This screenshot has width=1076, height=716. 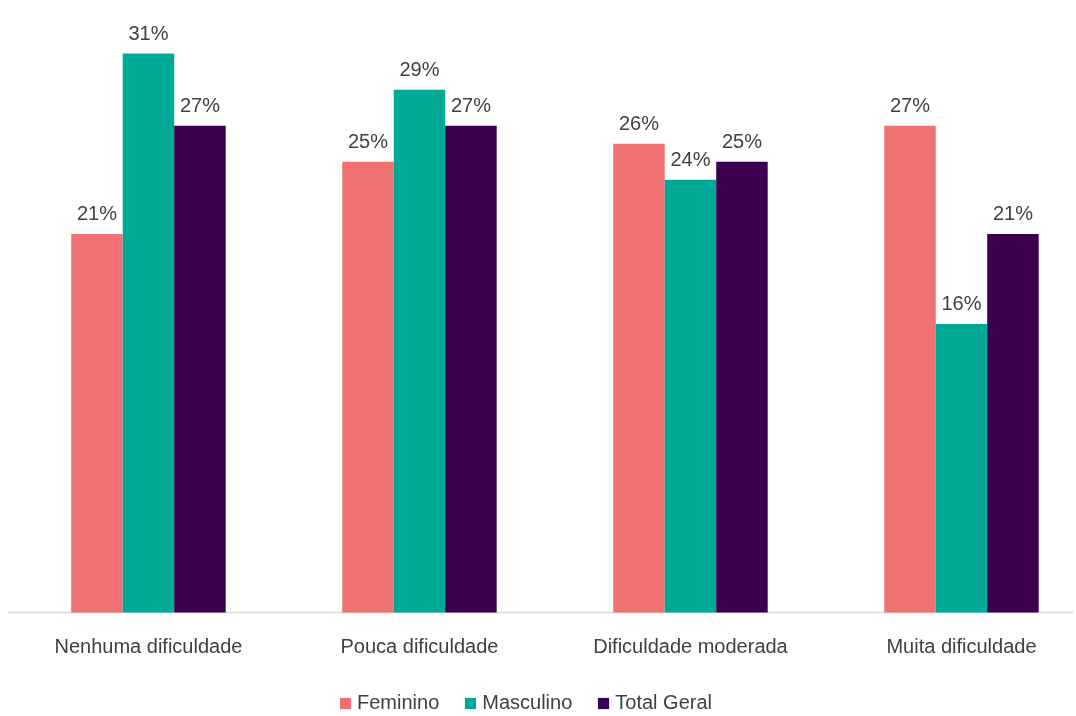 I want to click on data-label: 24%, so click(x=690, y=158).